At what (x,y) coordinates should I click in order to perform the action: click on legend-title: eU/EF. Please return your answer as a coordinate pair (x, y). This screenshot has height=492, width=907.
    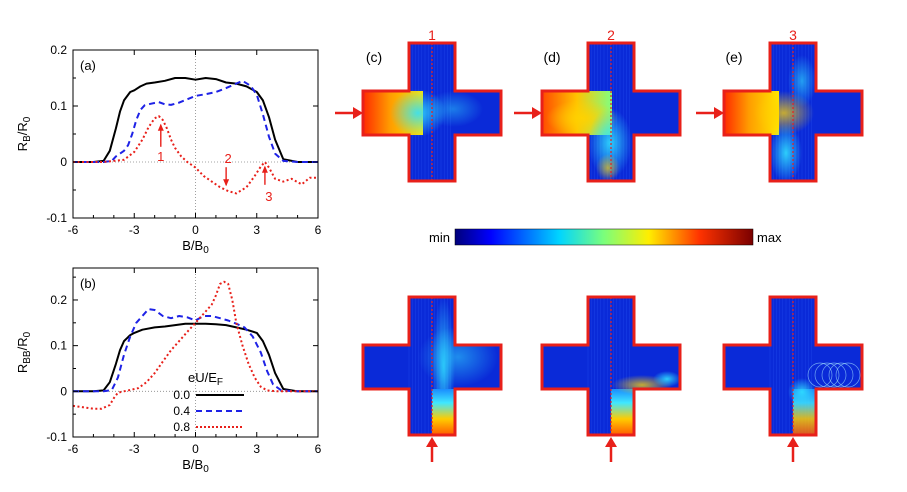
    Looking at the image, I should click on (205, 379).